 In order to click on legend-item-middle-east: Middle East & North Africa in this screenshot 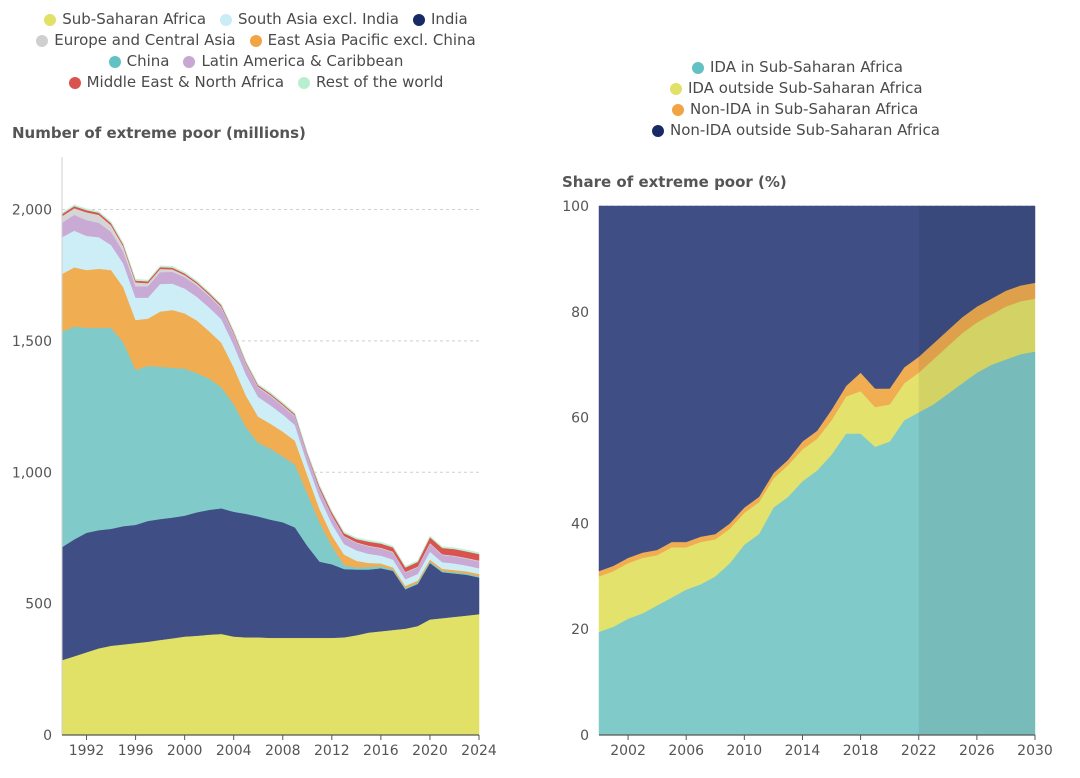, I will do `click(176, 82)`.